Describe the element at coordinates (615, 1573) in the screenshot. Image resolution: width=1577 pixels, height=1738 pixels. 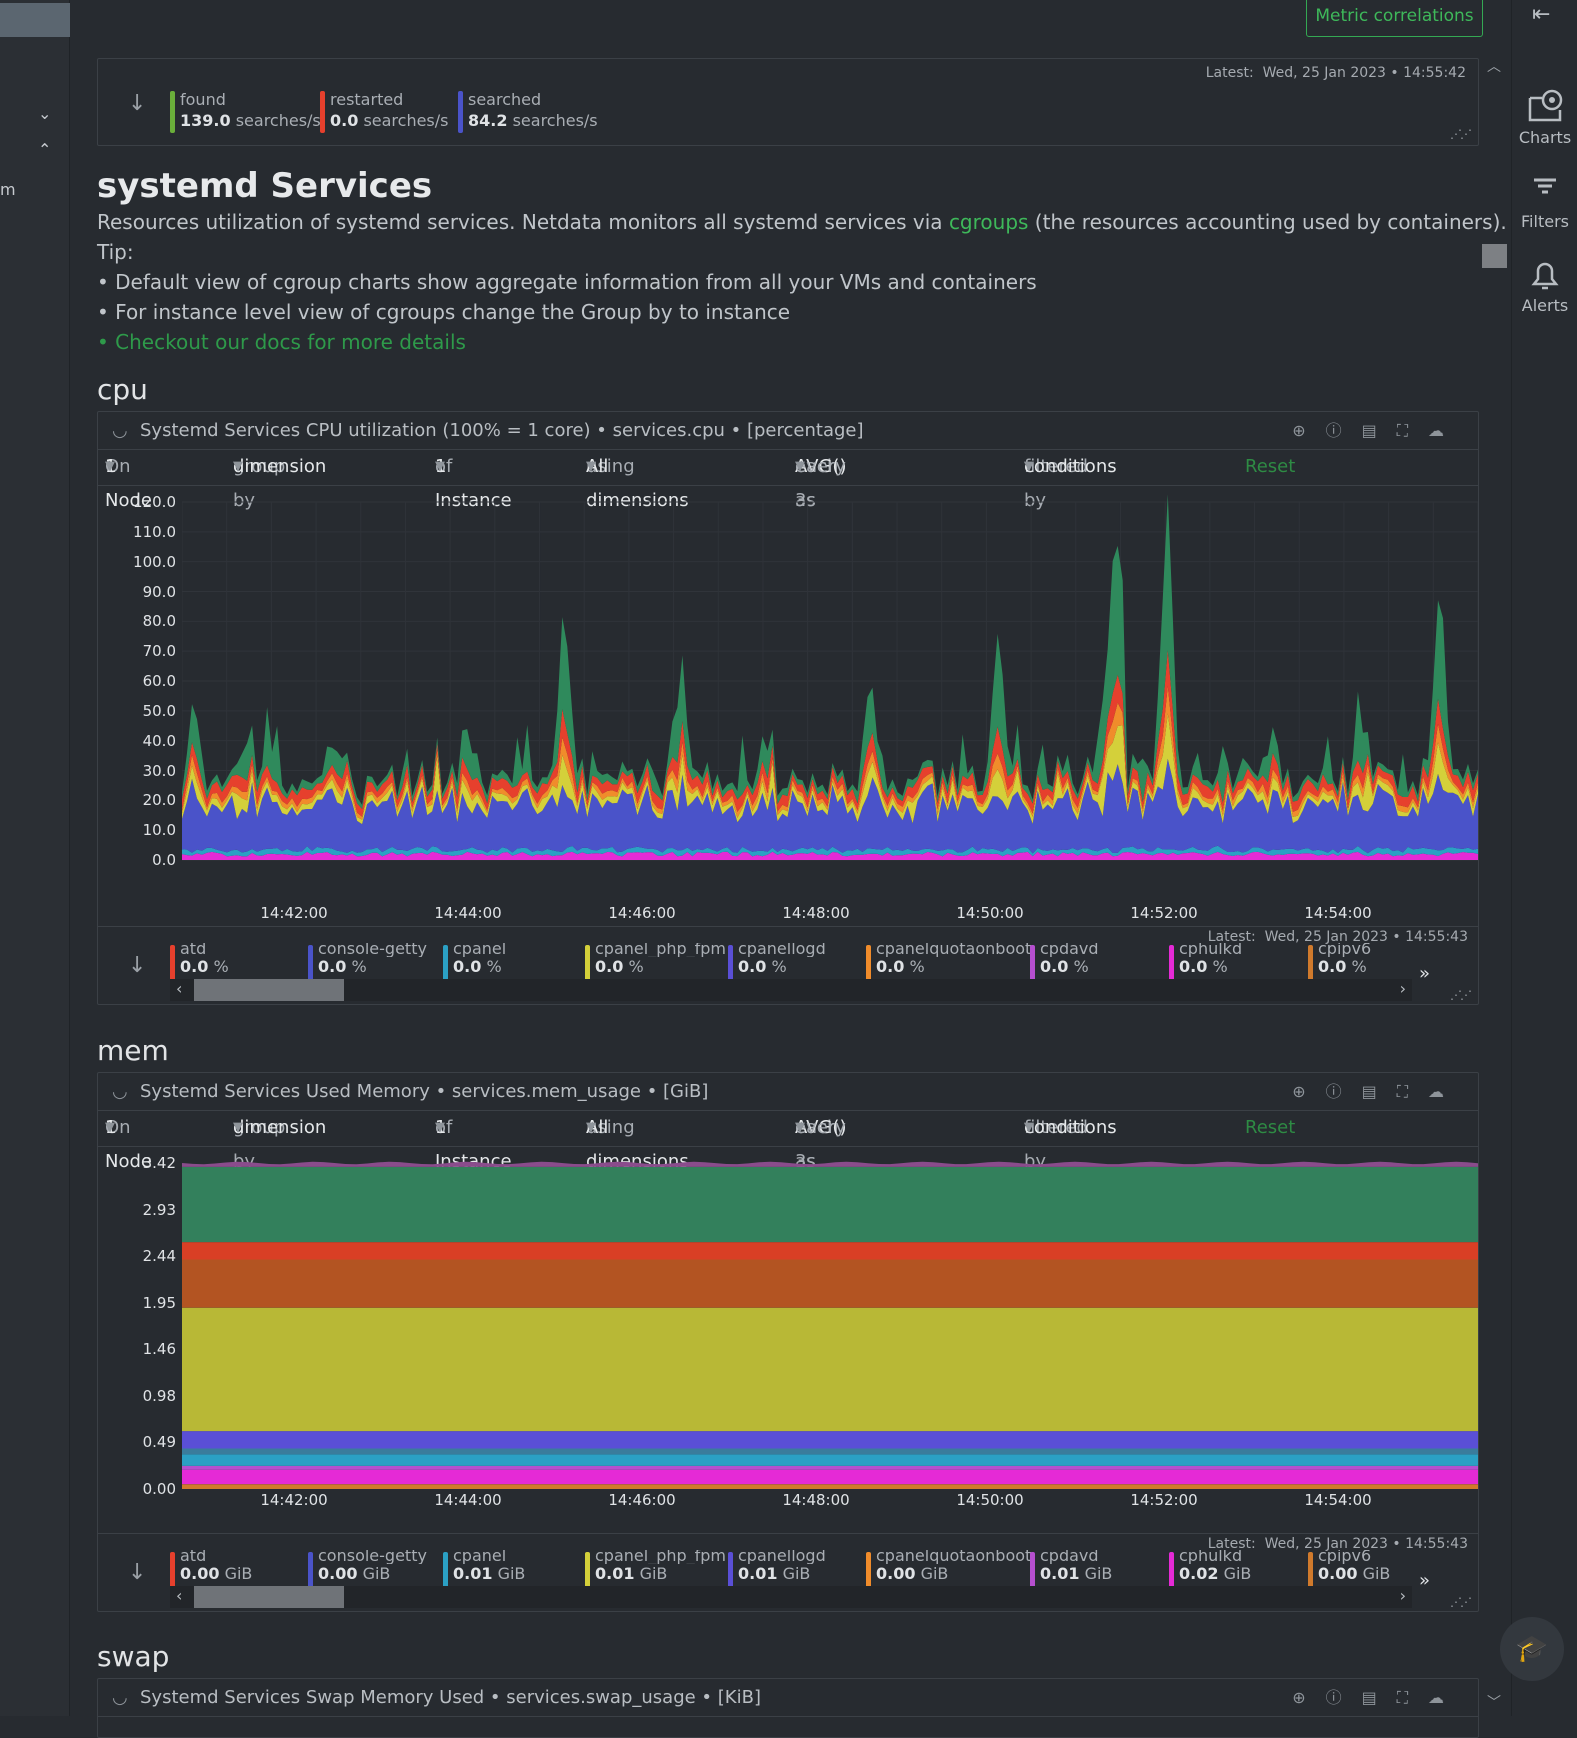
I see `dimension-value: 0.01` at that location.